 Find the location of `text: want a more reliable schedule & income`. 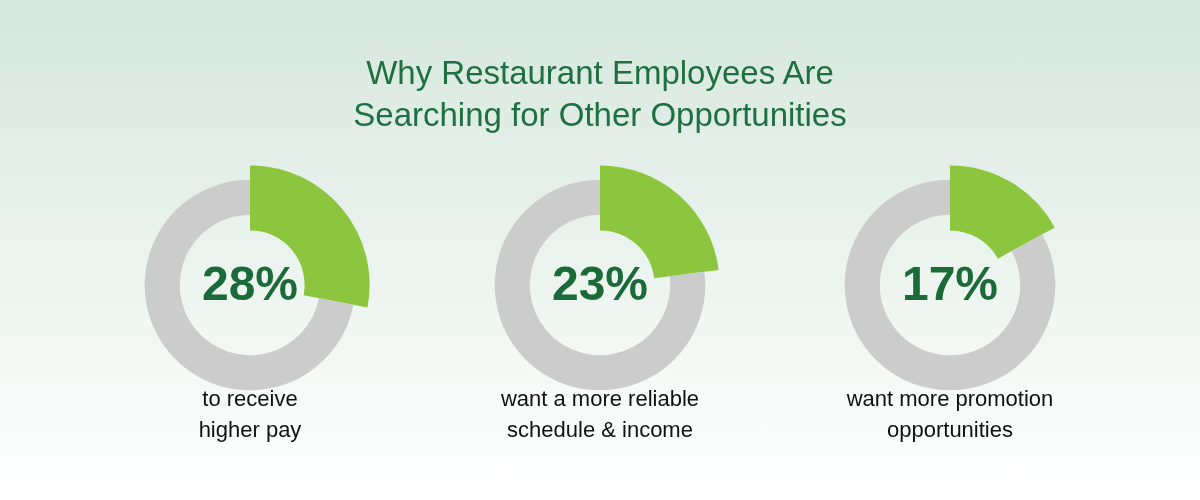

text: want a more reliable schedule & income is located at coordinates (600, 414).